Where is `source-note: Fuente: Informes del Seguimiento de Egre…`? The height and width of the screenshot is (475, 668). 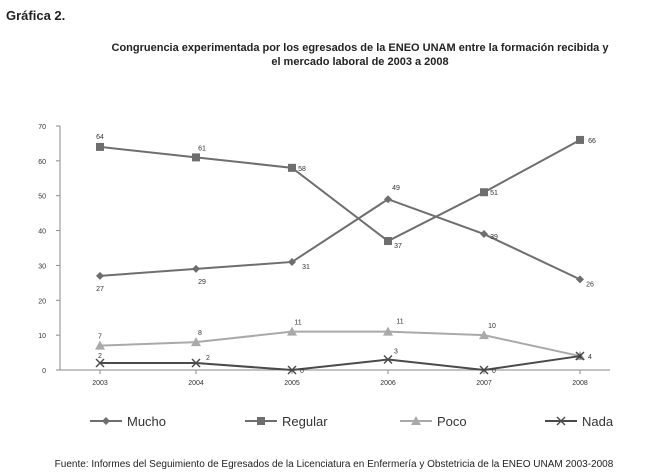
source-note: Fuente: Informes del Seguimiento de Egre… is located at coordinates (334, 464).